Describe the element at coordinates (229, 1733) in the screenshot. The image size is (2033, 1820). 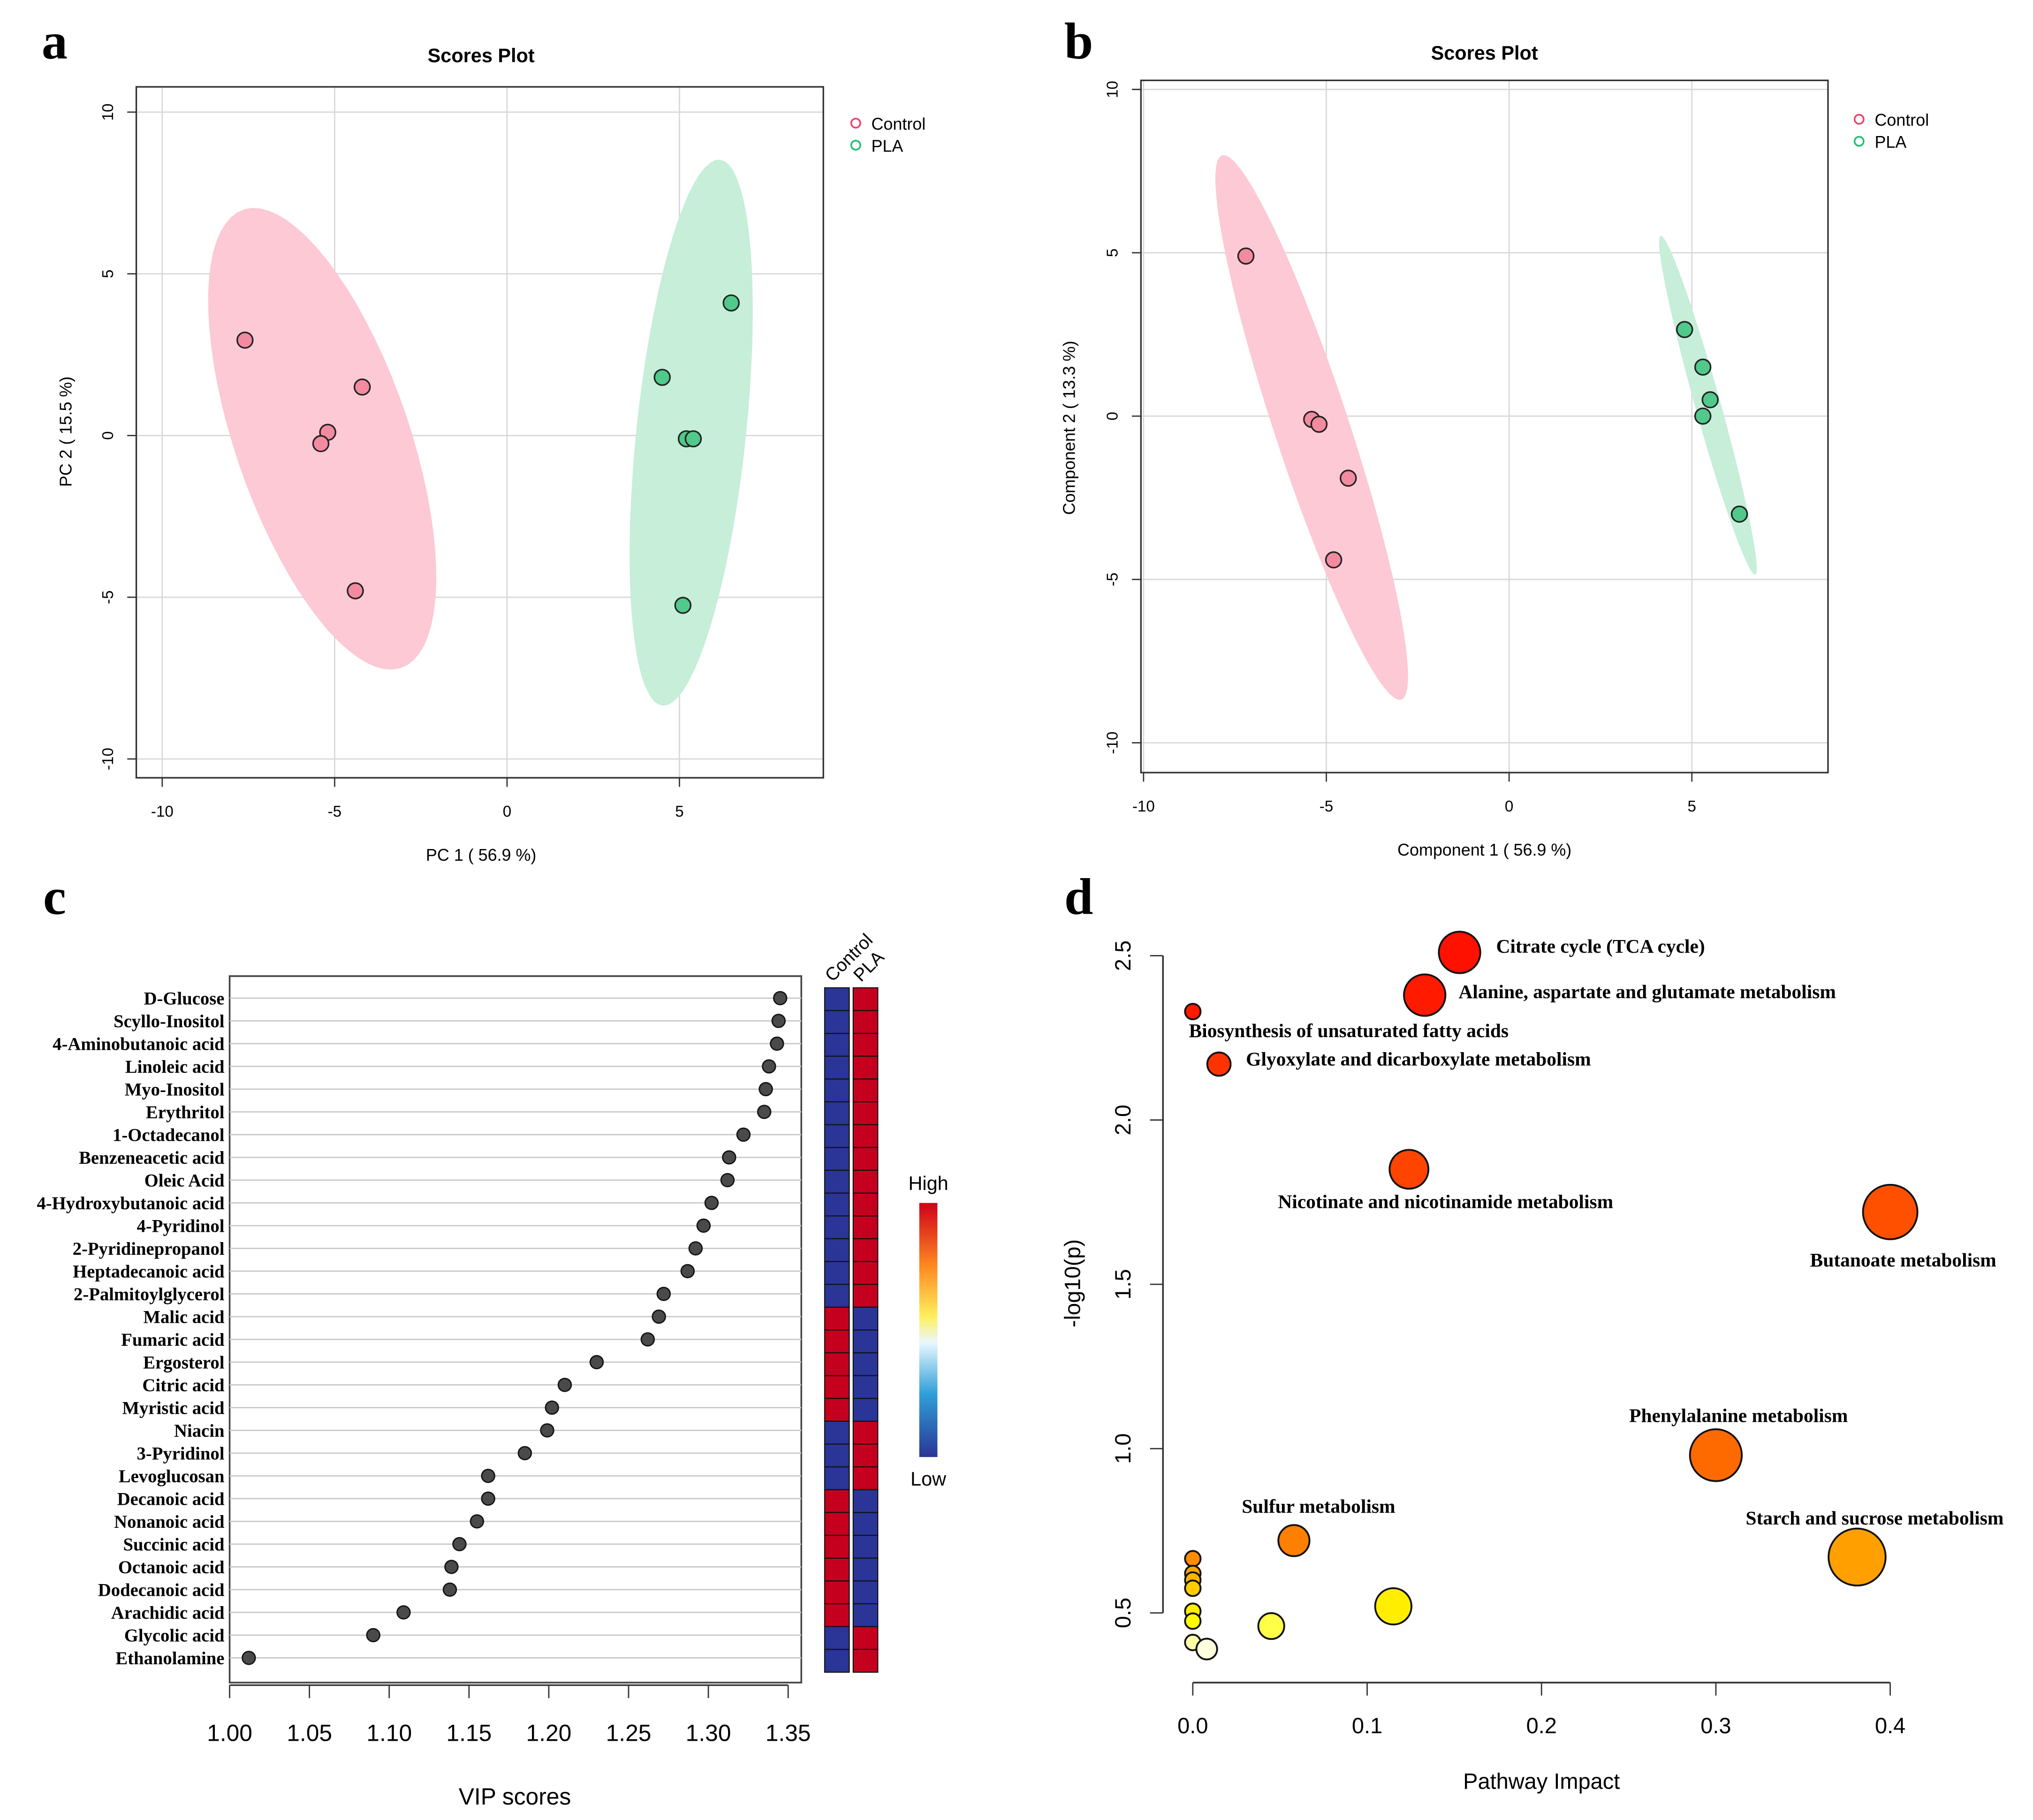
I see `x-tick-label: 1.00` at that location.